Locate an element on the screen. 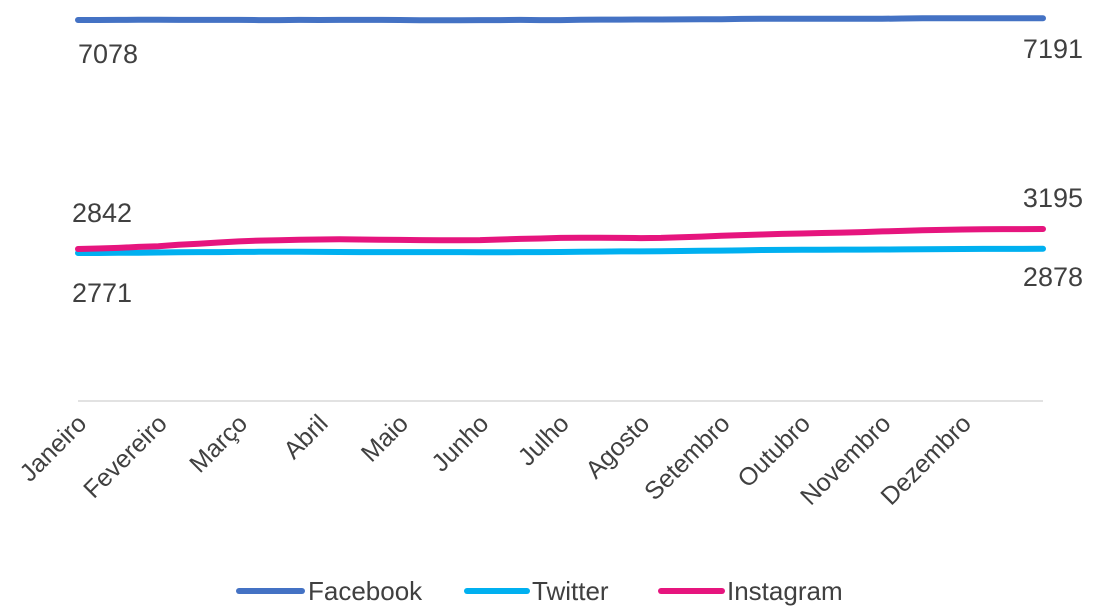 This screenshot has width=1098, height=608. x-tick-label: Abril is located at coordinates (305, 436).